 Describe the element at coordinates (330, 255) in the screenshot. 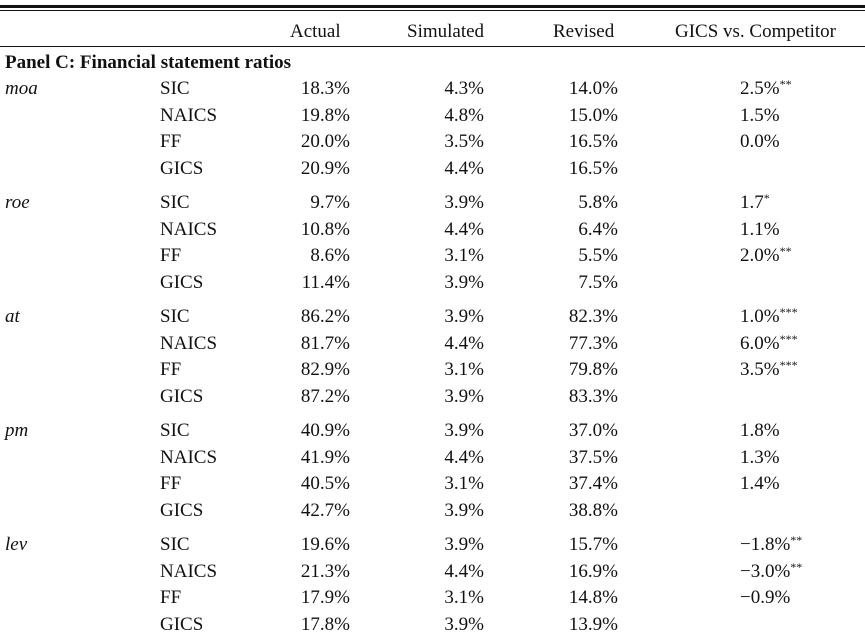

I see `actual-value: 8.6%` at that location.